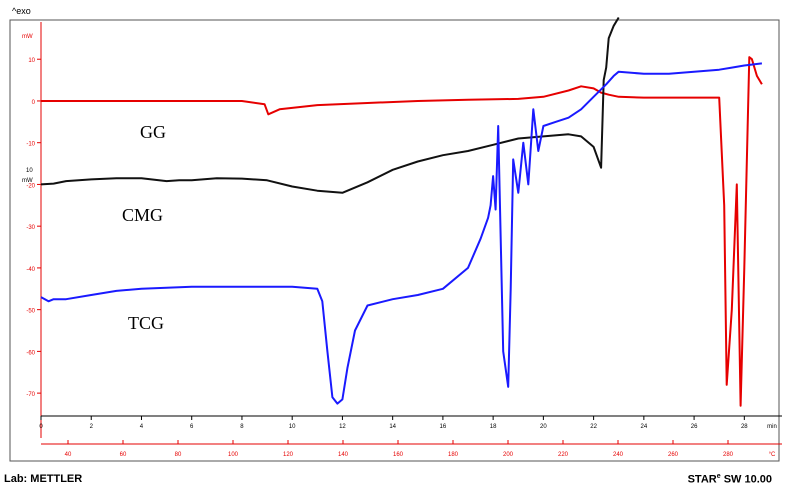 This screenshot has height=495, width=786. What do you see at coordinates (543, 427) in the screenshot?
I see `x-time-tick-label: 20` at bounding box center [543, 427].